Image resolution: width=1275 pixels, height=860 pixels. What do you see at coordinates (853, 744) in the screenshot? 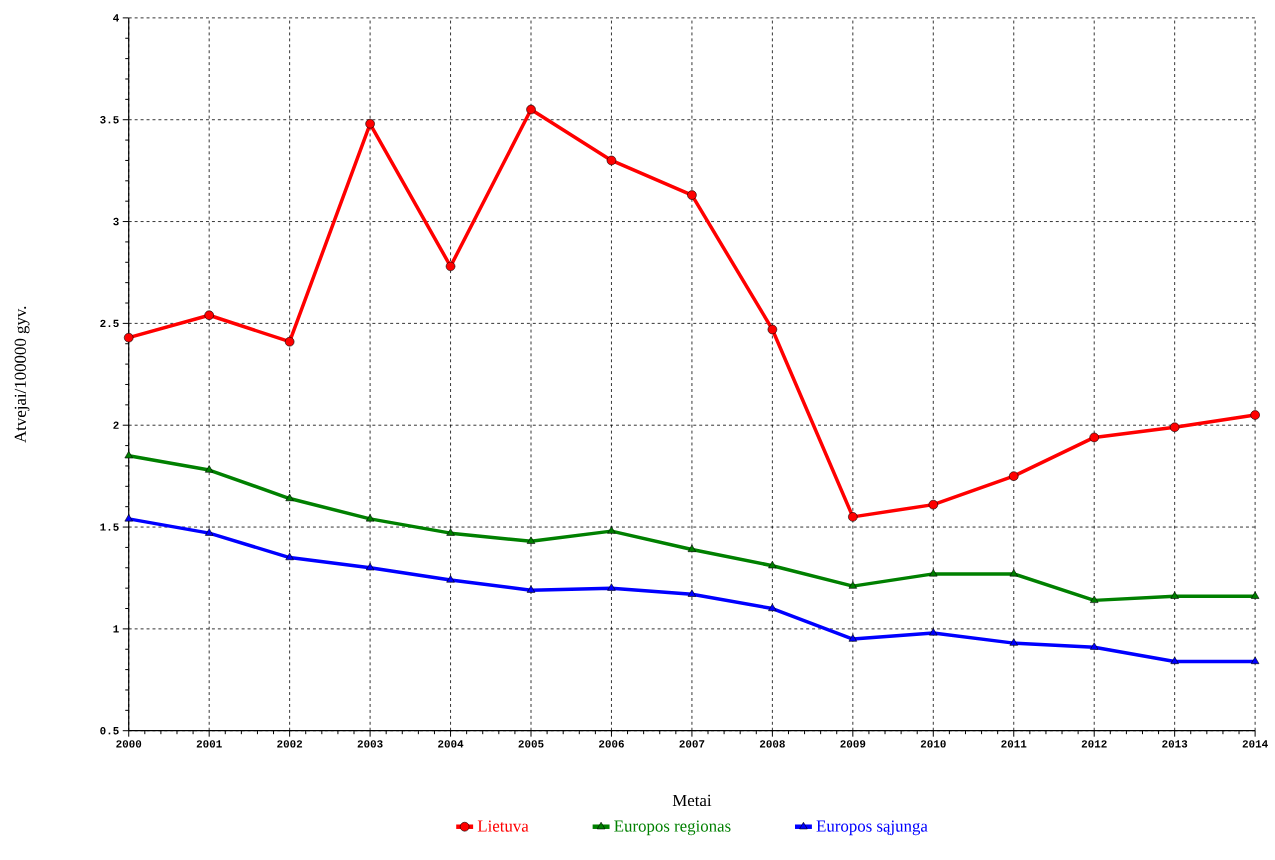
I see `x-tick-label: 2009` at bounding box center [853, 744].